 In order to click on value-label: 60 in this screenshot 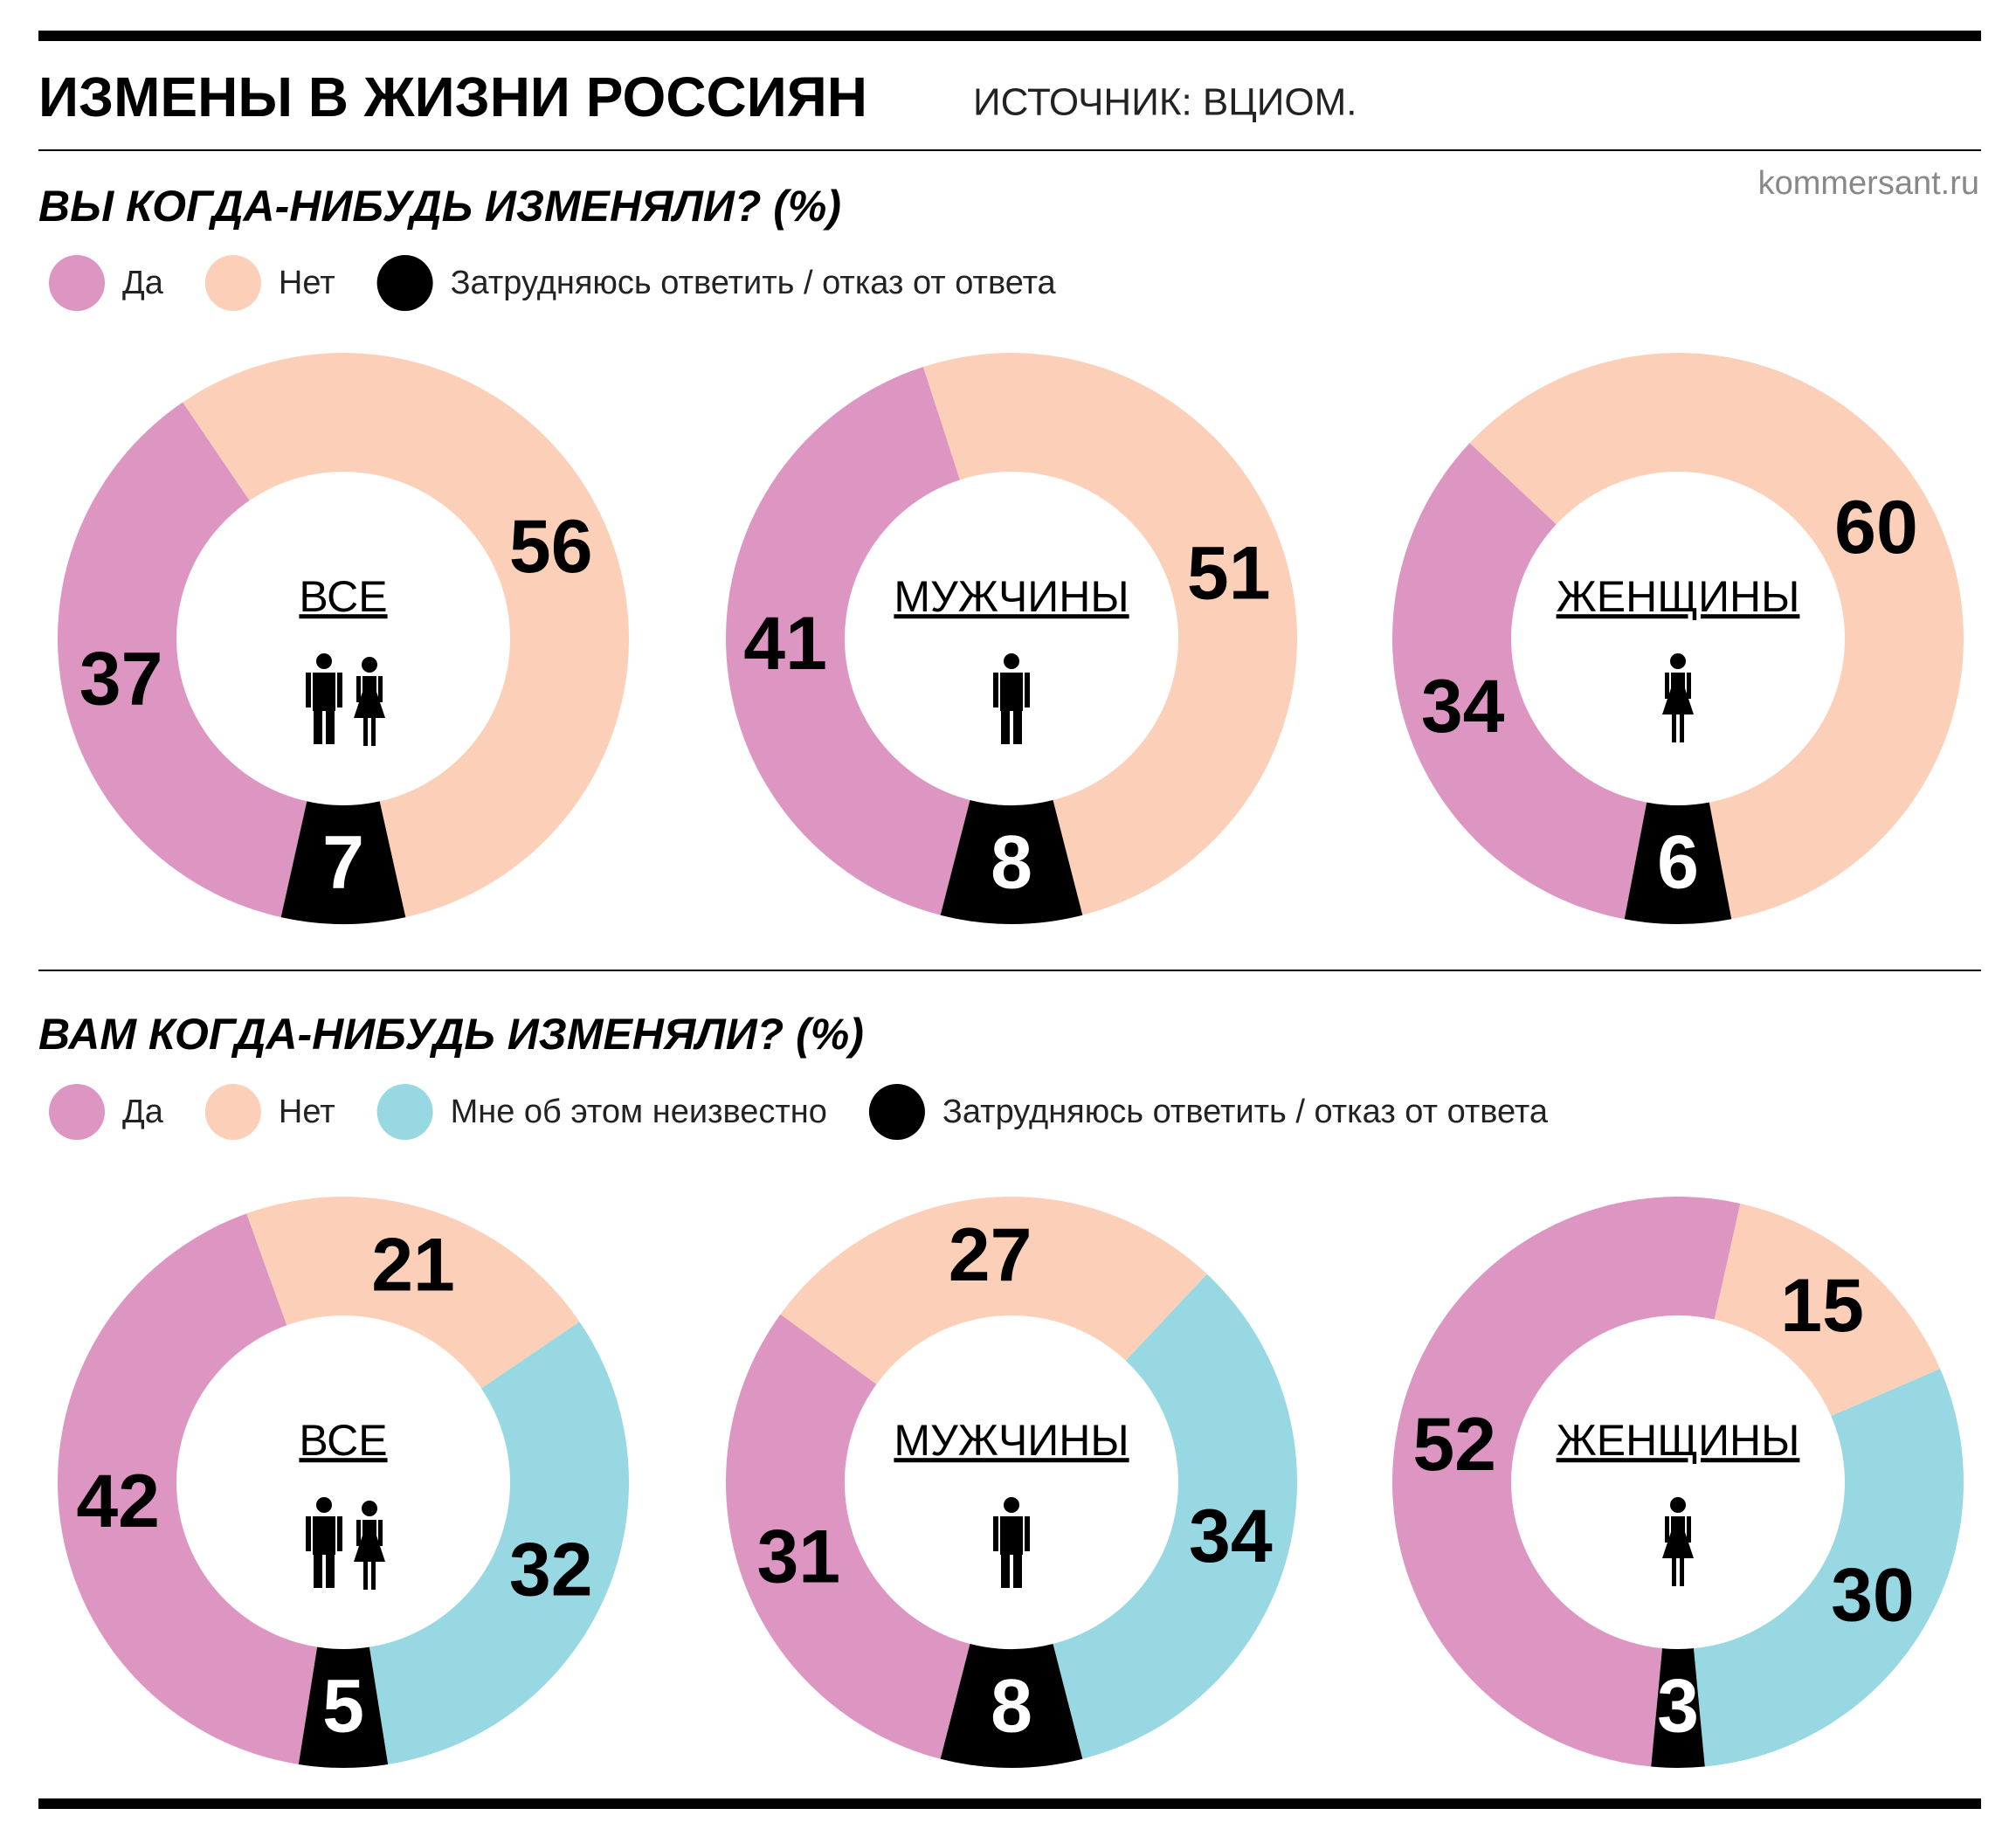, I will do `click(1876, 527)`.